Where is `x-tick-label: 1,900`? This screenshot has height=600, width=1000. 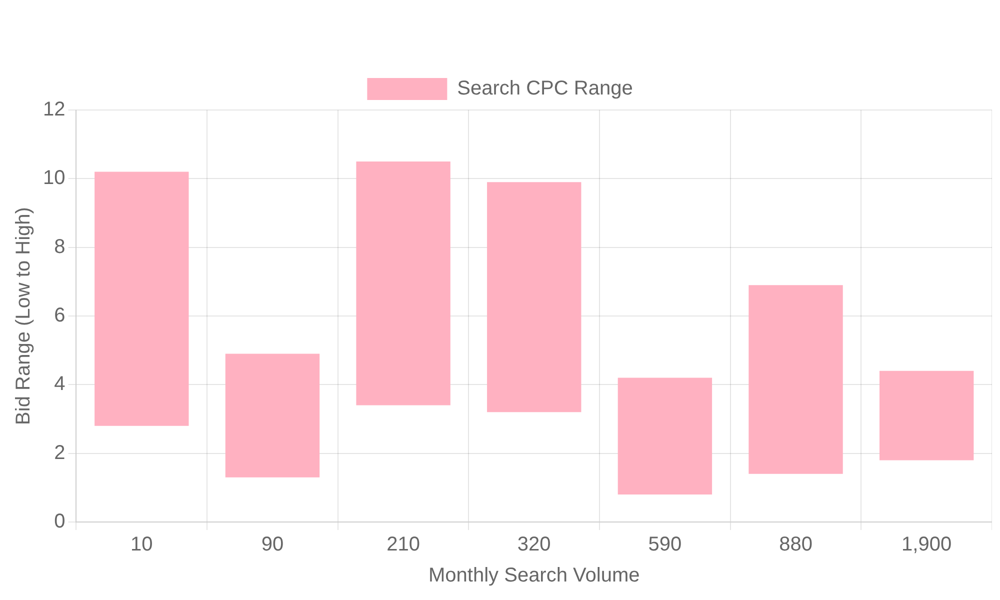 x-tick-label: 1,900 is located at coordinates (927, 545).